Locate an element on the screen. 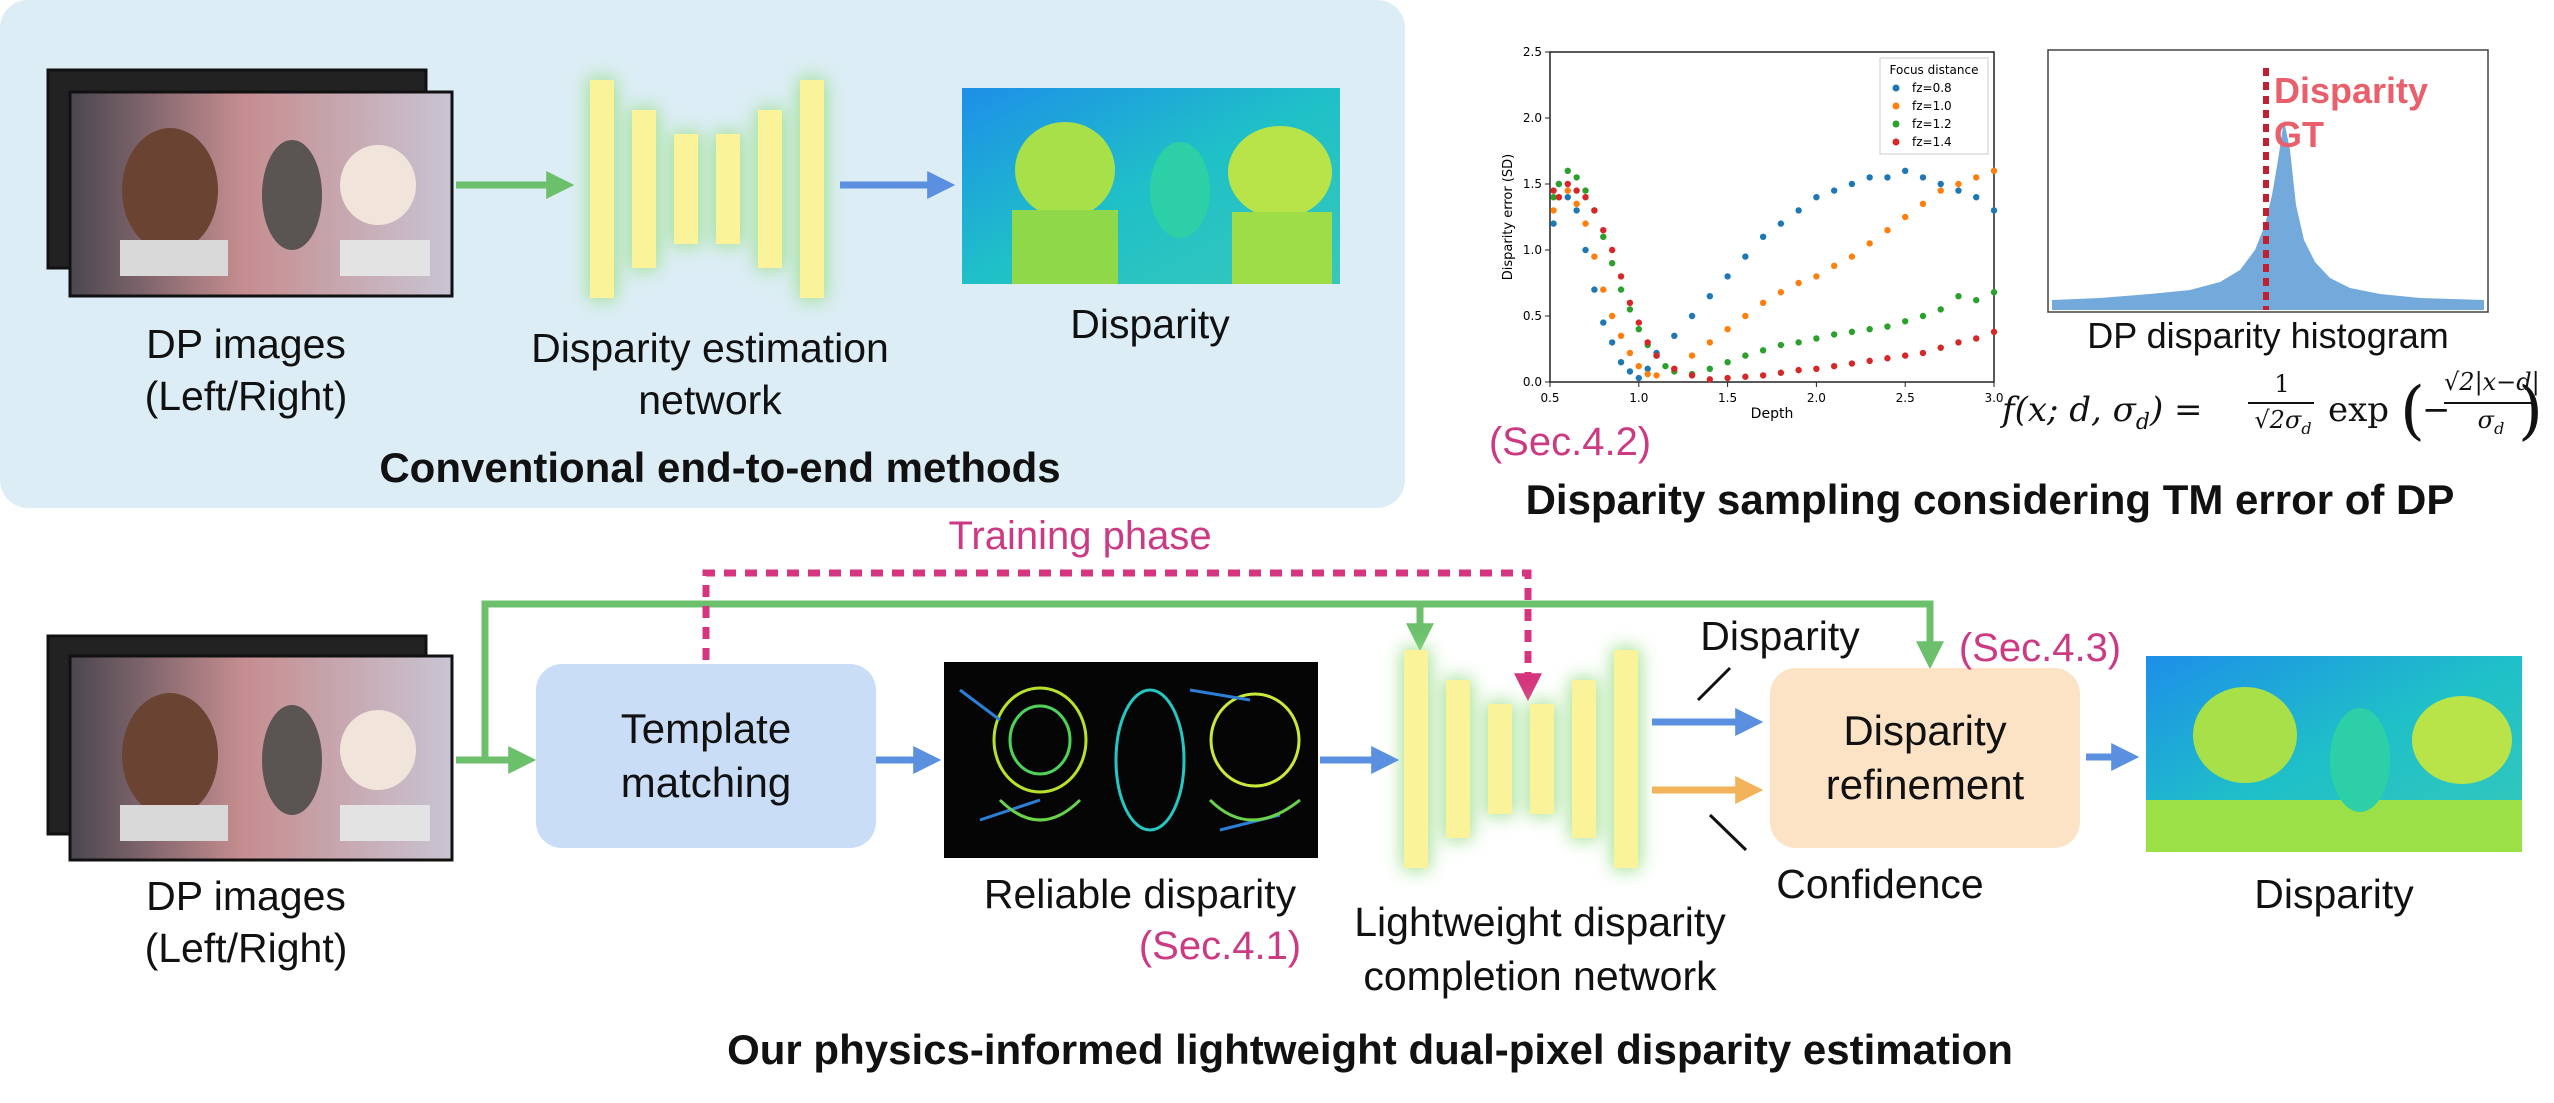 Image resolution: width=2554 pixels, height=1103 pixels. refine-label-1: Disparity is located at coordinates (1925, 730).